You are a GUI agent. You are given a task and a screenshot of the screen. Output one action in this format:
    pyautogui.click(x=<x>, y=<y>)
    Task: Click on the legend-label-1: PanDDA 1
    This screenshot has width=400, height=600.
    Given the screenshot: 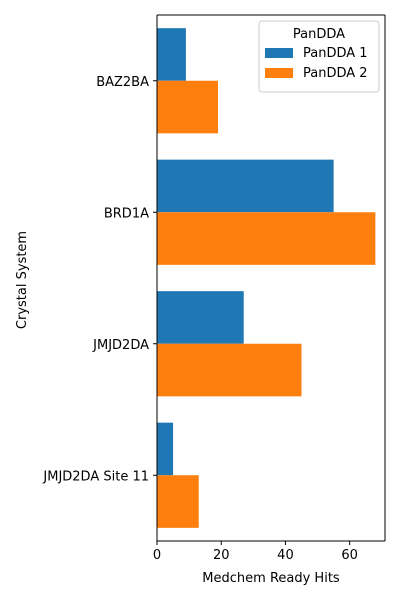 What is the action you would take?
    pyautogui.click(x=335, y=53)
    